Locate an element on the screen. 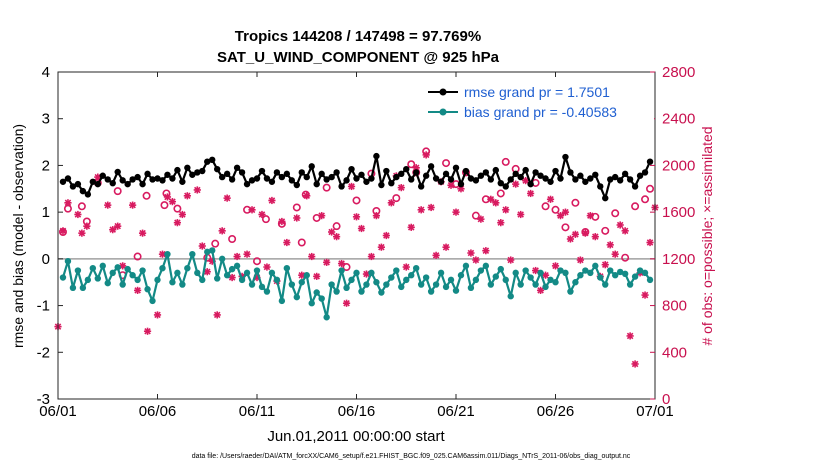  y-axis-left-ticks: -3 -2 -1 0 1 2 3 4 is located at coordinates (50, 236).